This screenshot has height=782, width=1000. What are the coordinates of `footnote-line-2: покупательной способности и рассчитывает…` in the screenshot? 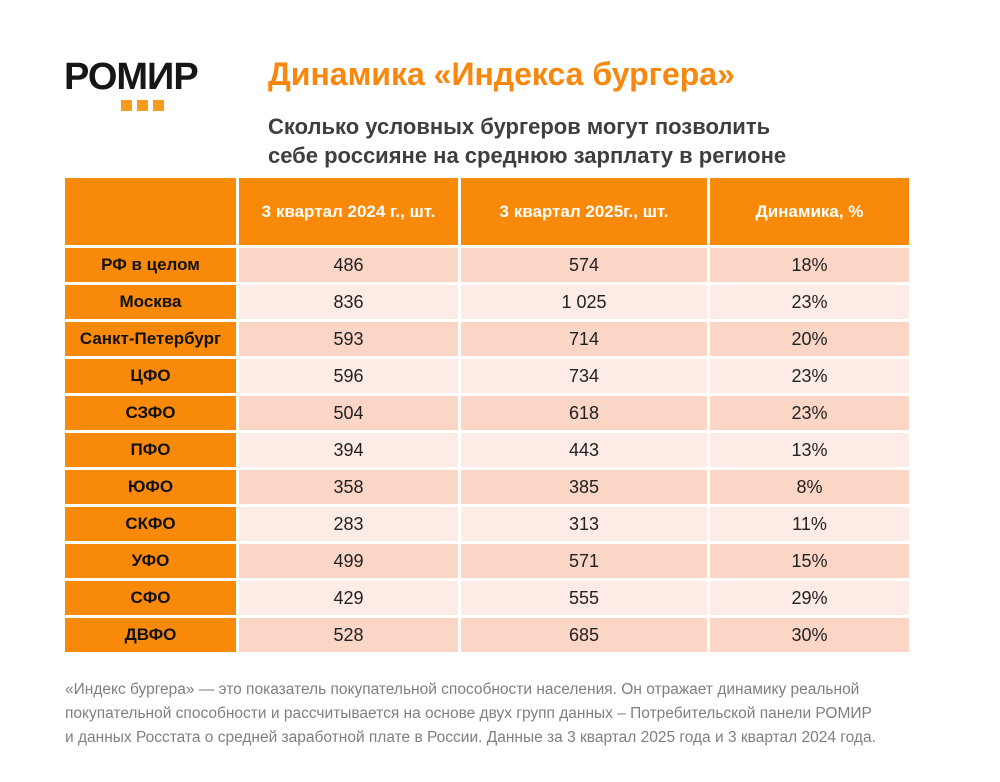 It's located at (468, 713).